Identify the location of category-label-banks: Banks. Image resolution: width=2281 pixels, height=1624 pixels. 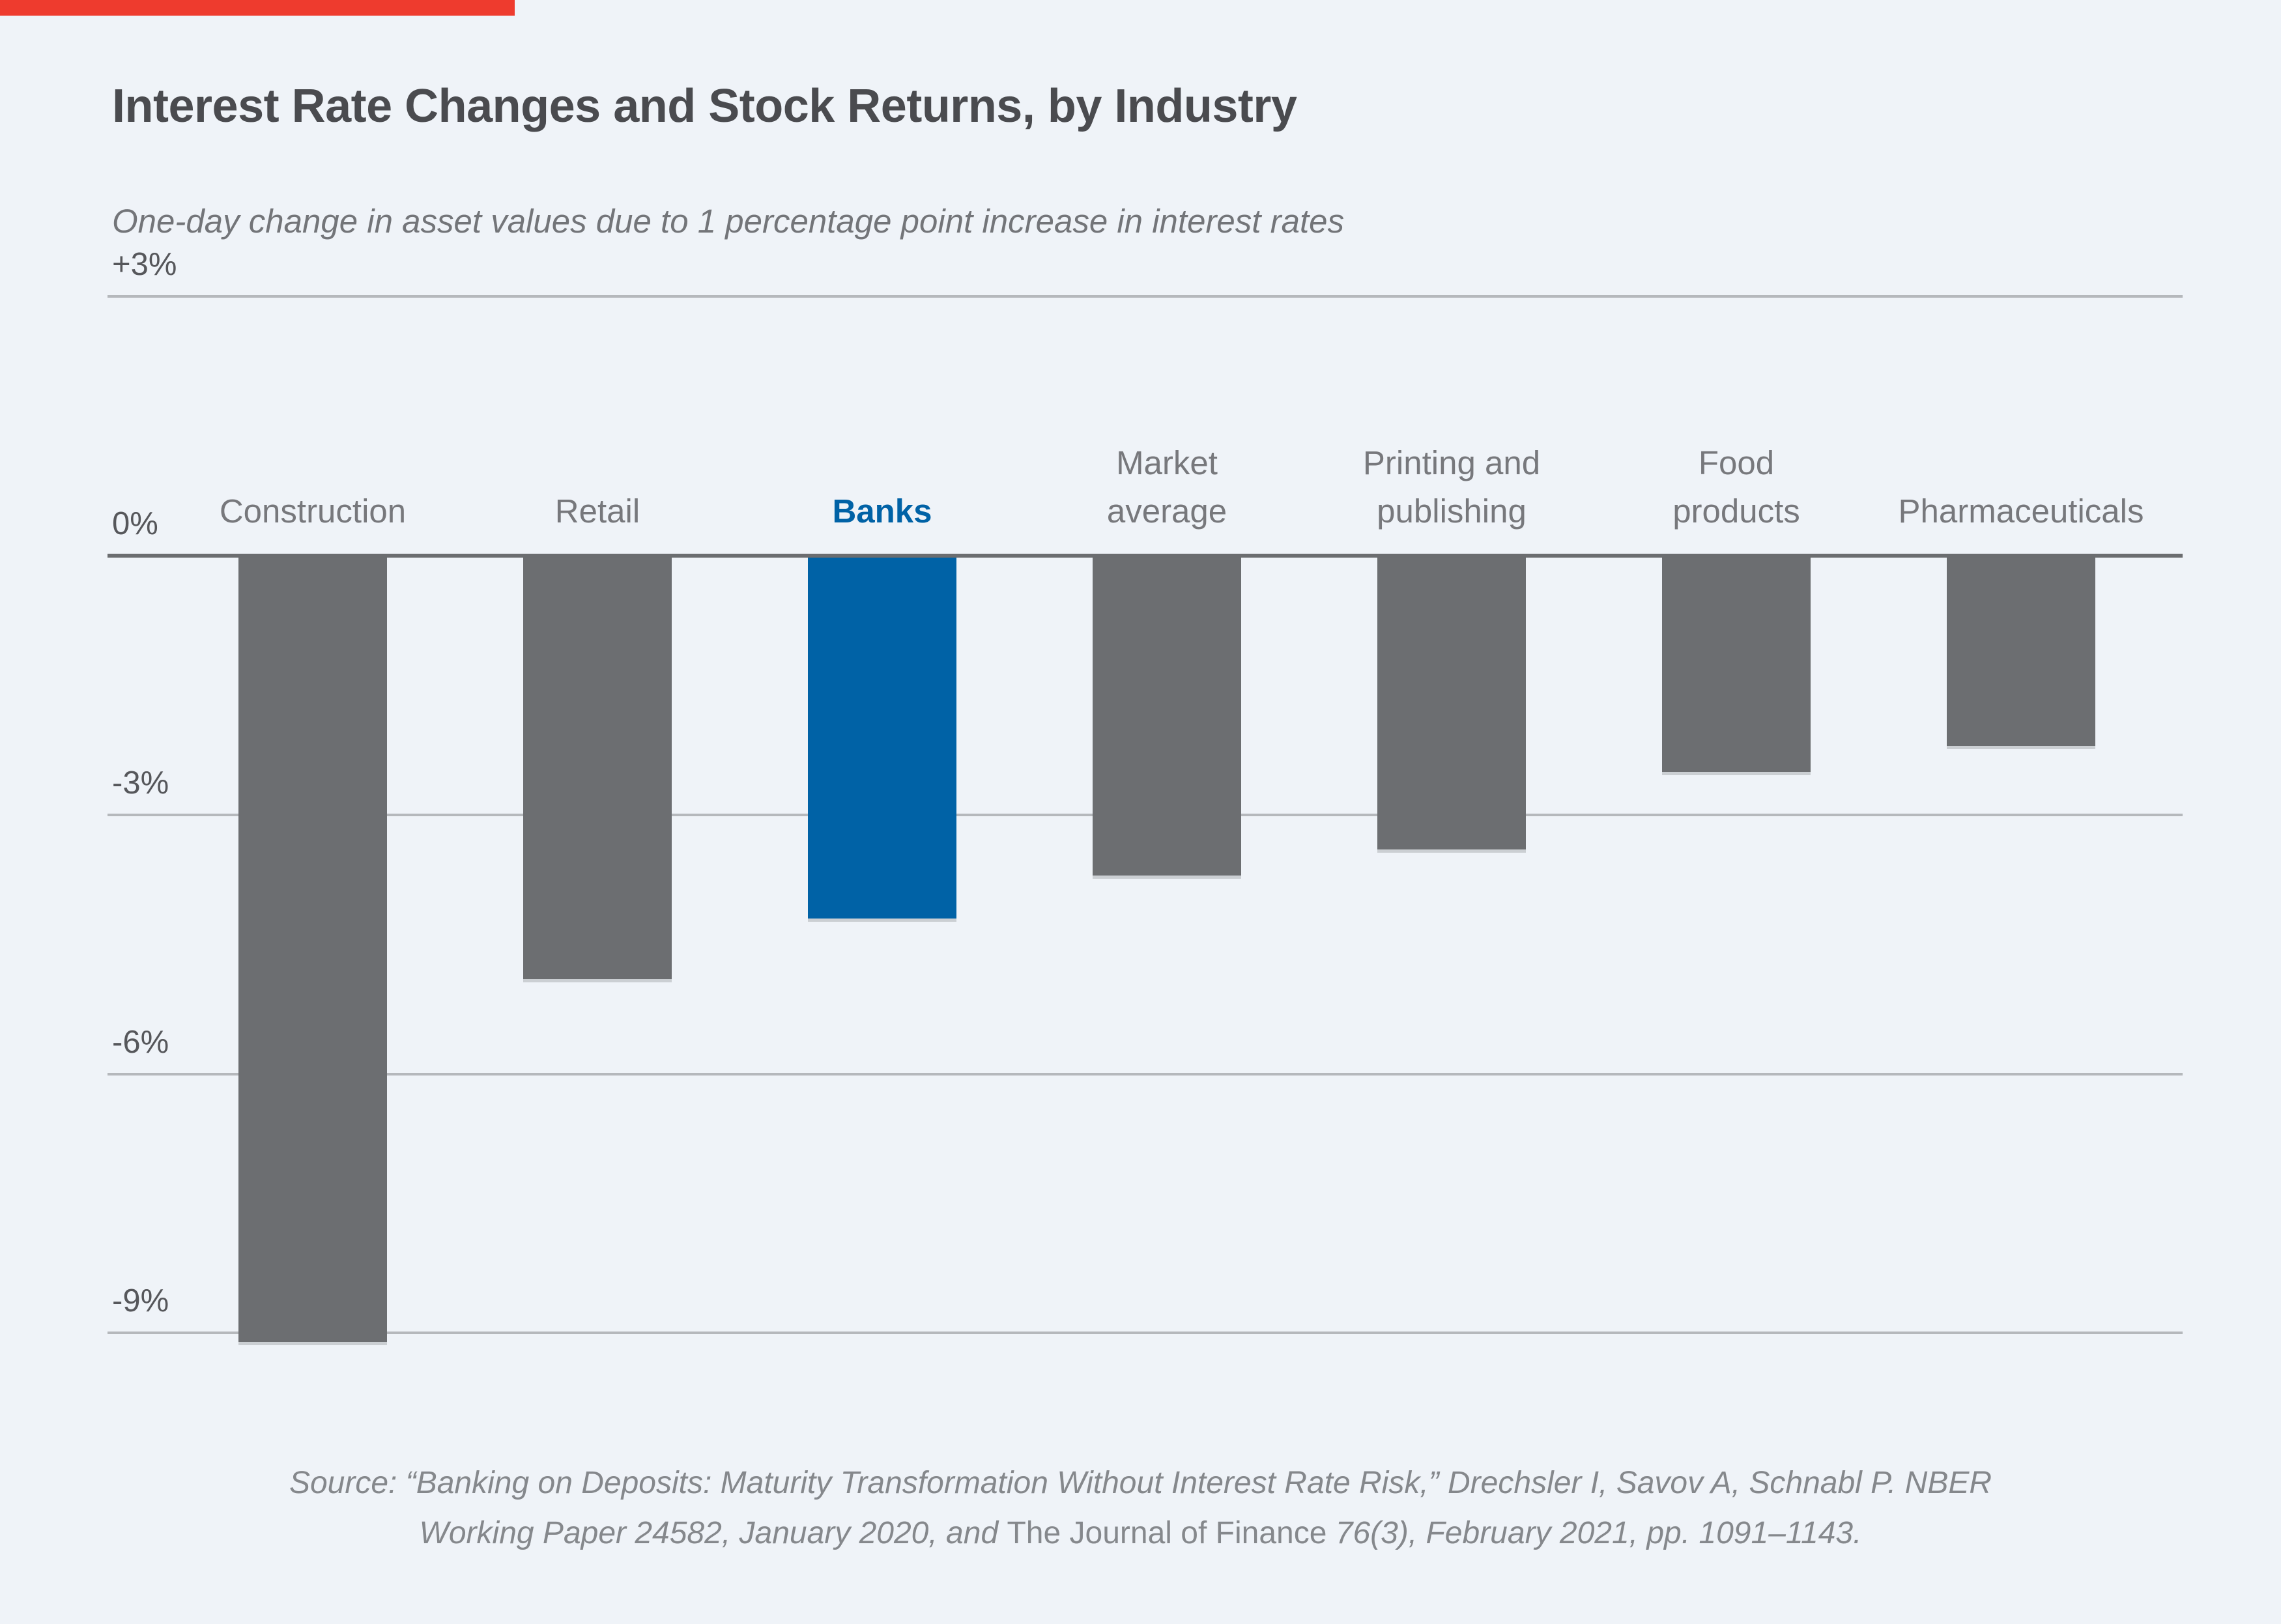
(882, 511).